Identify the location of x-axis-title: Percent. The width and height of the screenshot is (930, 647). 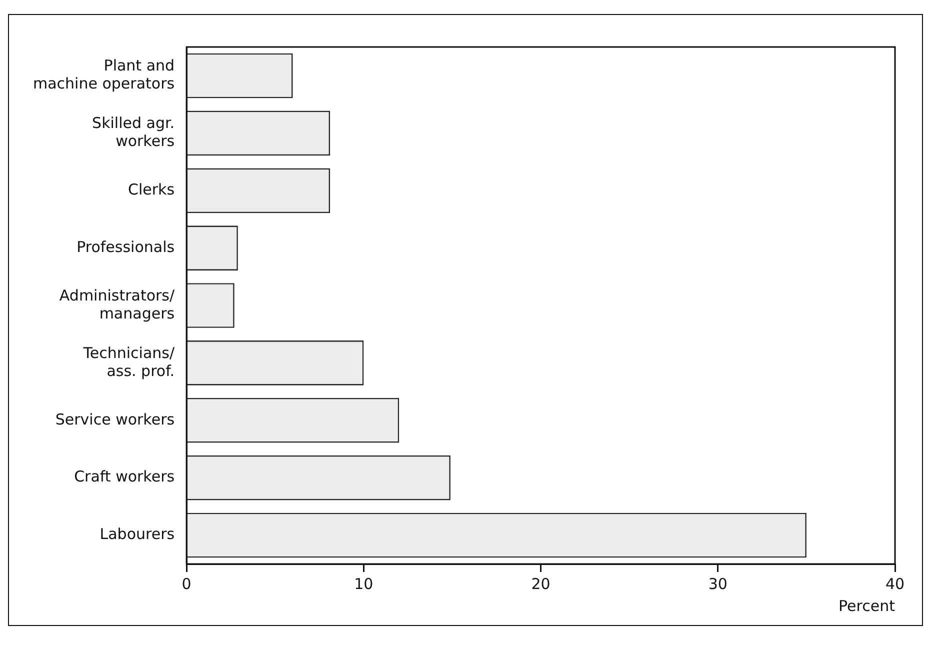
(867, 605).